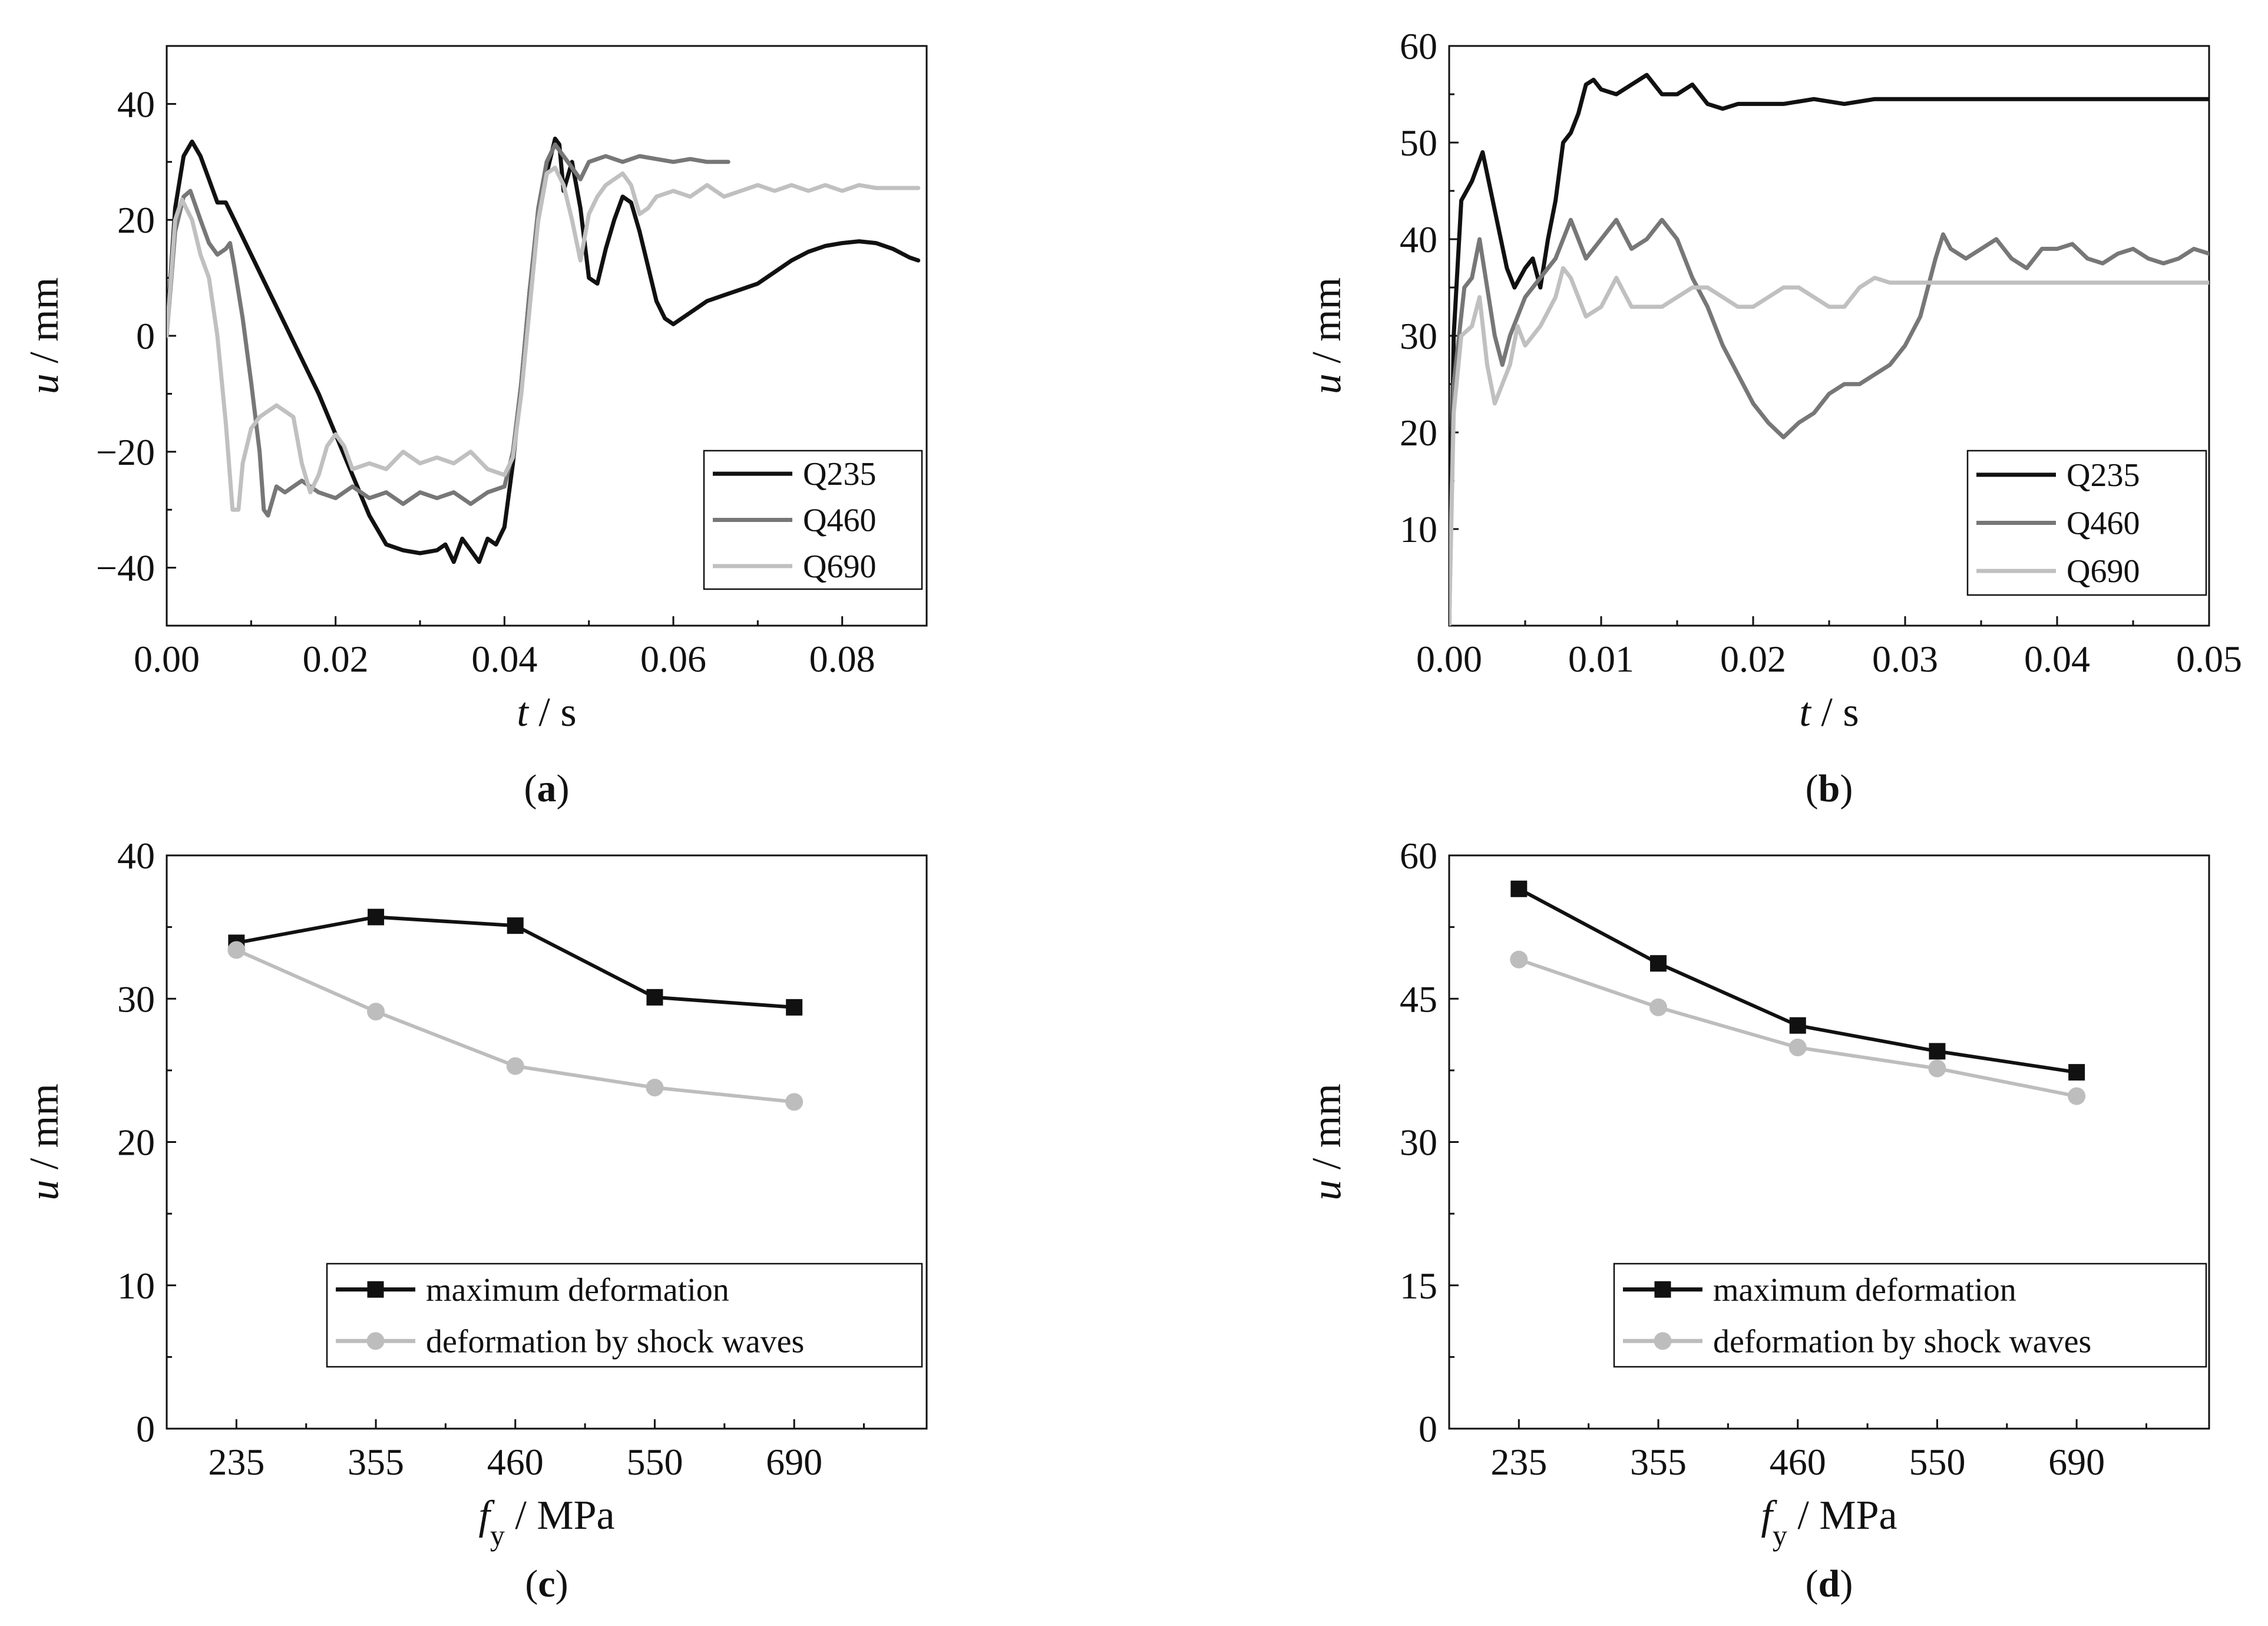  Describe the element at coordinates (1601, 659) in the screenshot. I see `x-tick-label: 0.01` at that location.